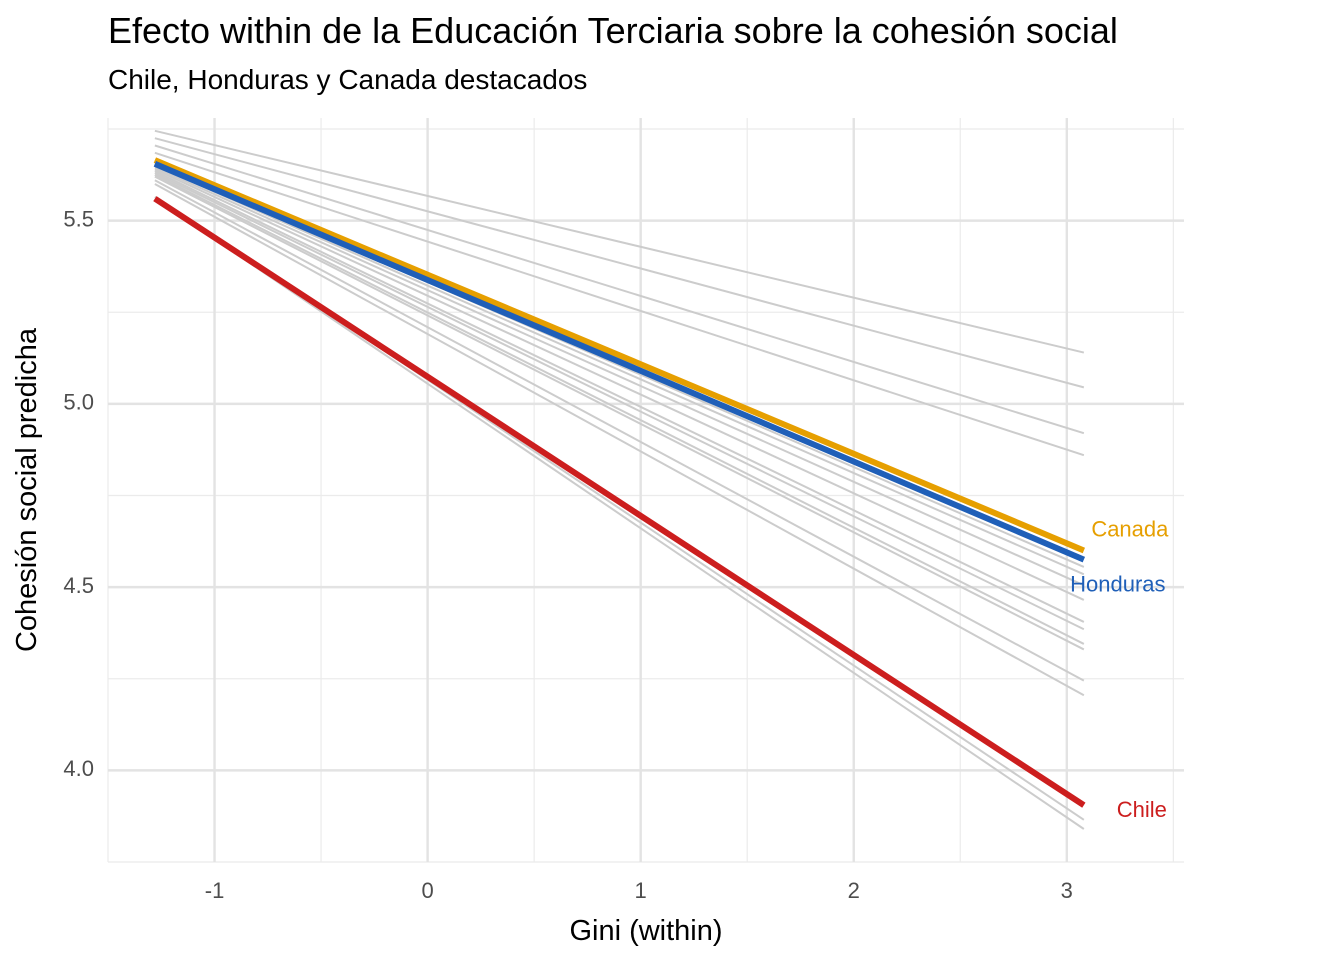 The image size is (1344, 960). What do you see at coordinates (1130, 528) in the screenshot?
I see `series-label-canada: Canada` at bounding box center [1130, 528].